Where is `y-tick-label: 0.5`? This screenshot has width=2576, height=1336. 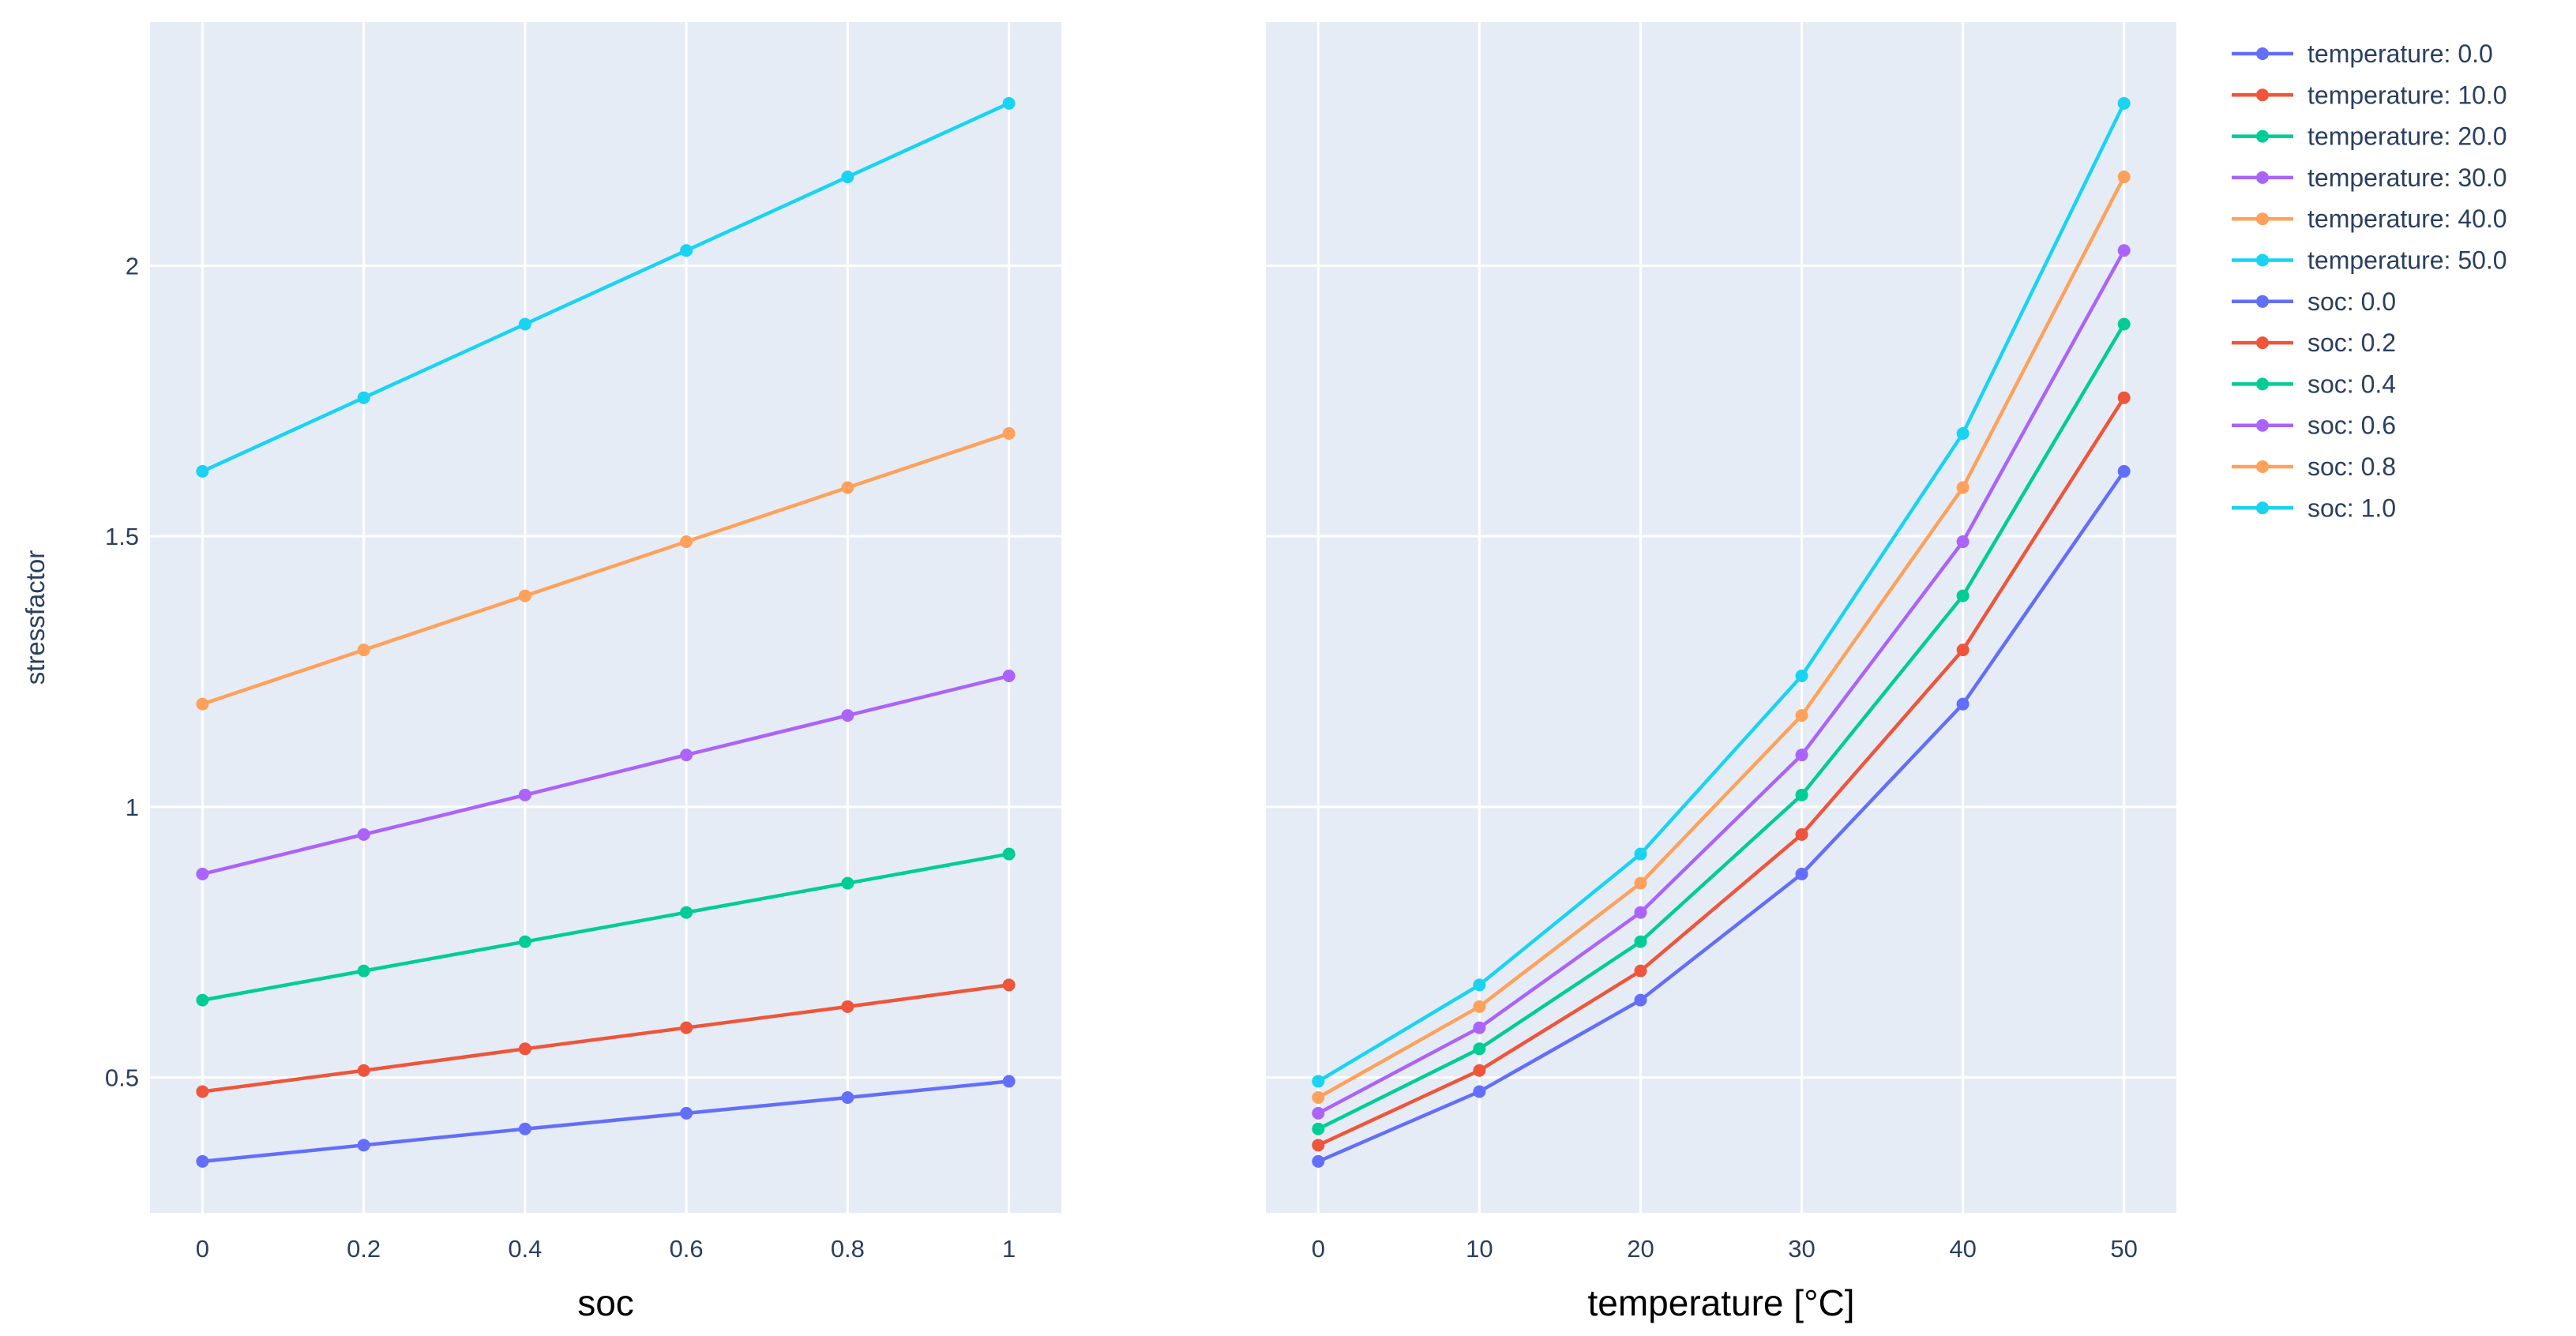
y-tick-label: 0.5 is located at coordinates (122, 1078).